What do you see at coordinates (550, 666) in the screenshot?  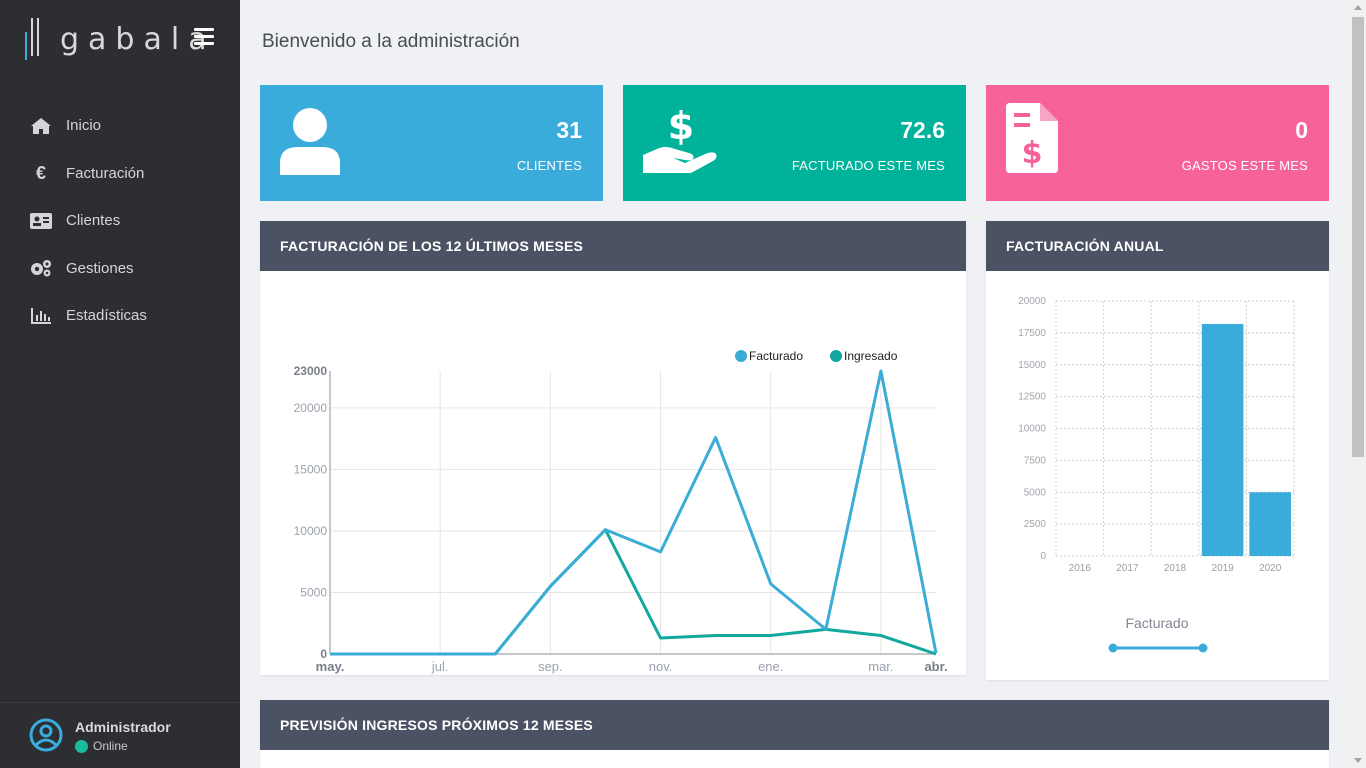 I see `x-tick-label: sep.` at bounding box center [550, 666].